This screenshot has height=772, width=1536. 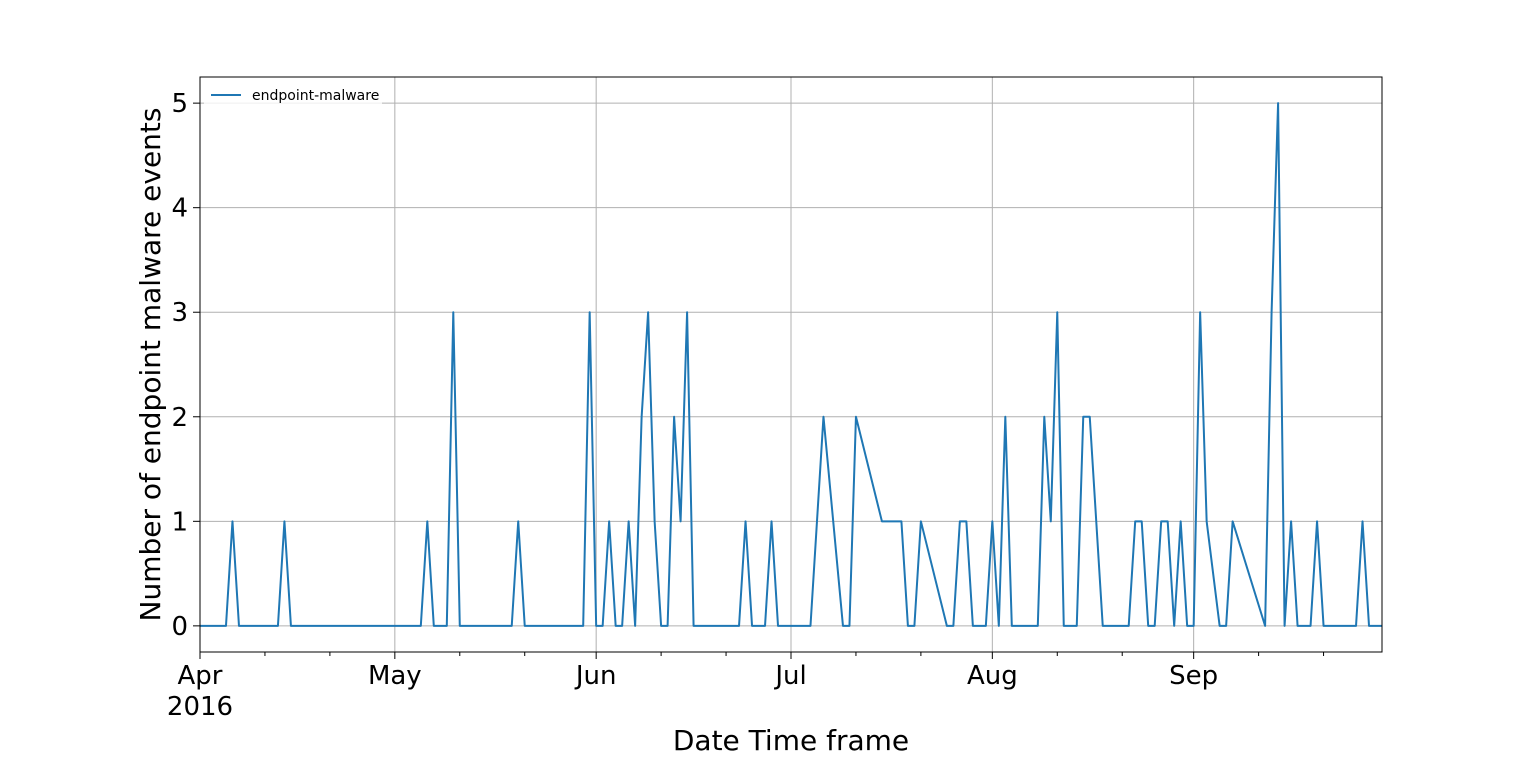 I want to click on y-tick-label: 3, so click(x=179, y=313).